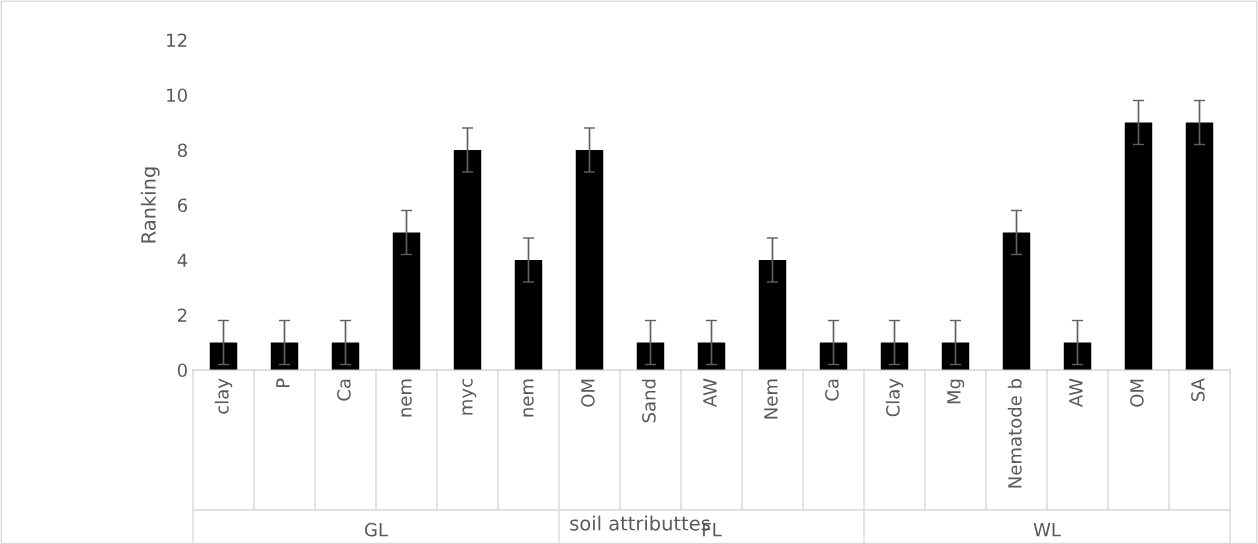  What do you see at coordinates (177, 95) in the screenshot?
I see `y-tick-label: 10` at bounding box center [177, 95].